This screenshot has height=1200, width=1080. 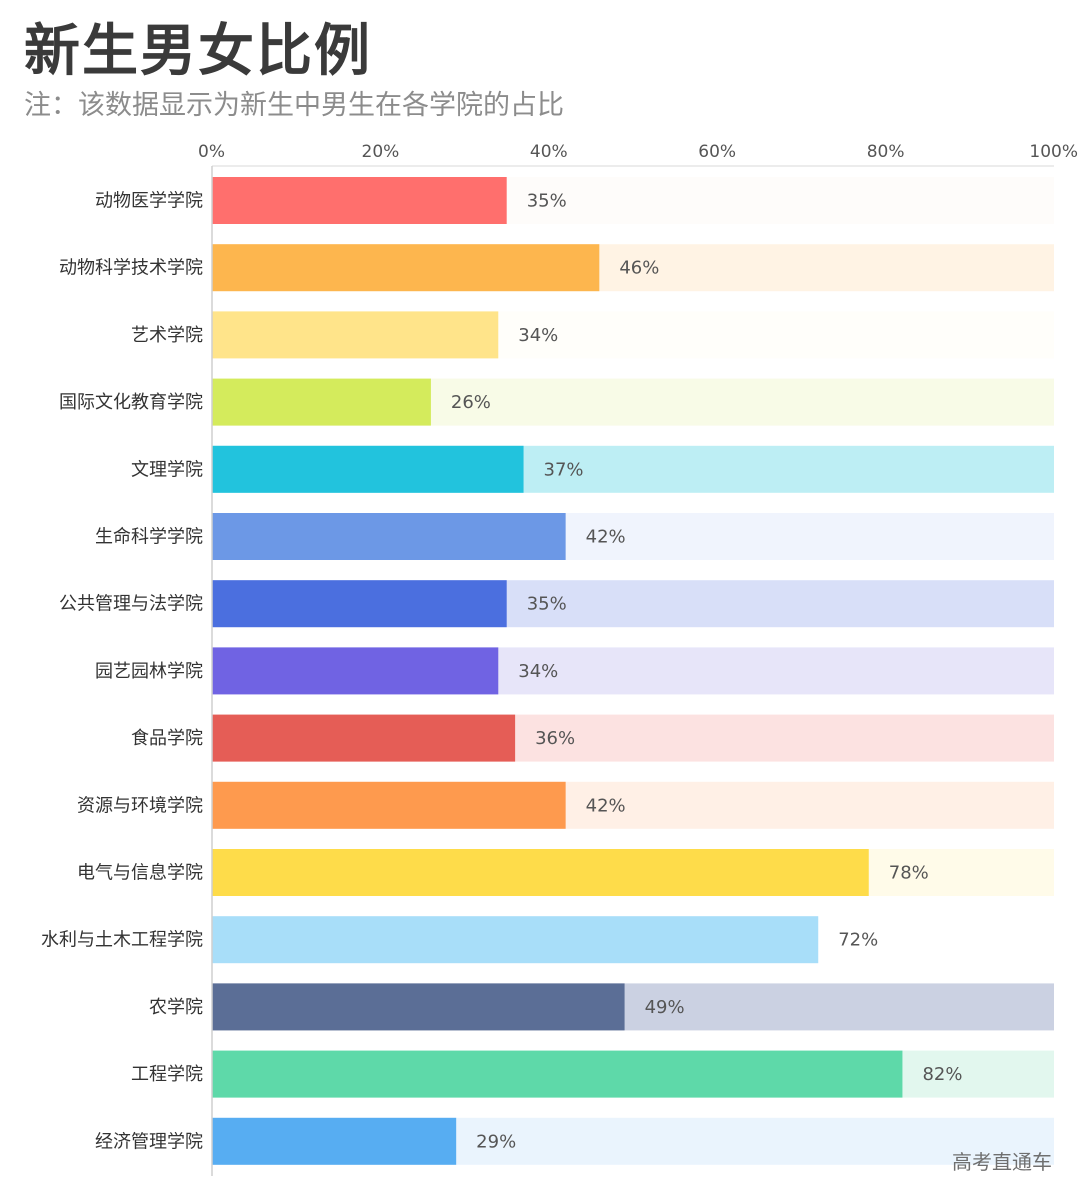 I want to click on x-tick-label: 60%, so click(x=717, y=152).